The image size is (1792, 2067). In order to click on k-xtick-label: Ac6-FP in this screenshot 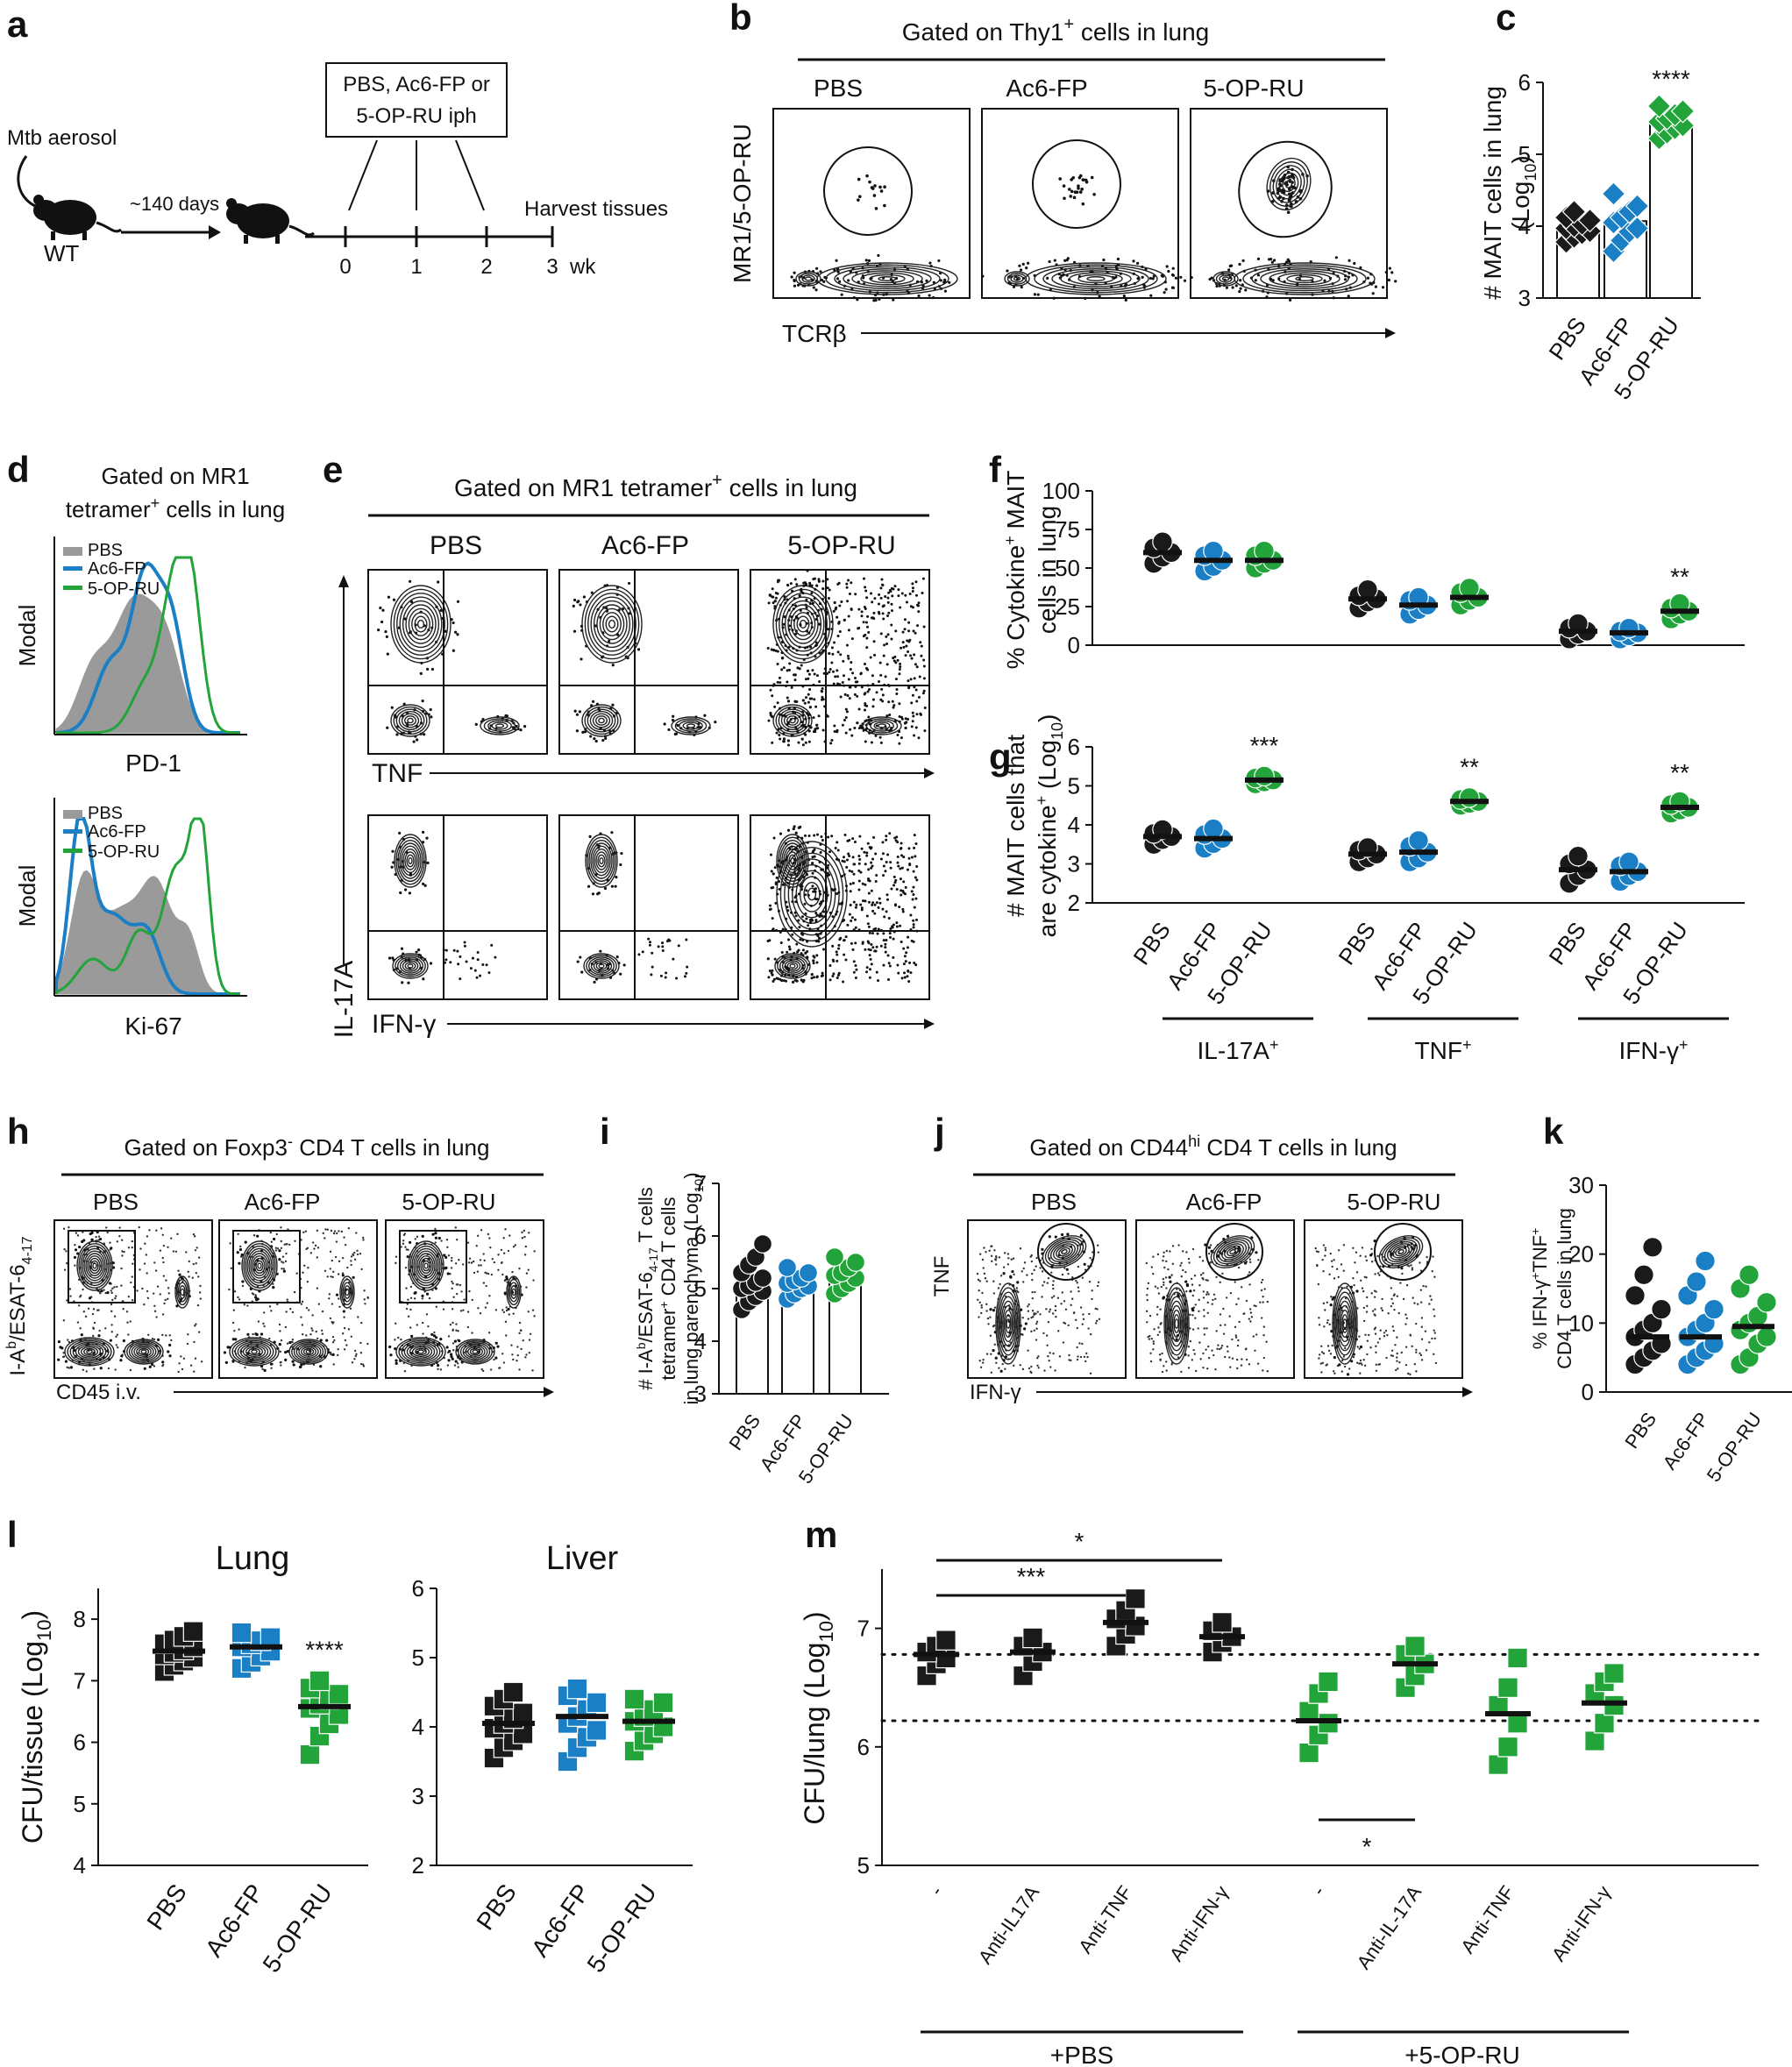, I will do `click(1686, 1441)`.